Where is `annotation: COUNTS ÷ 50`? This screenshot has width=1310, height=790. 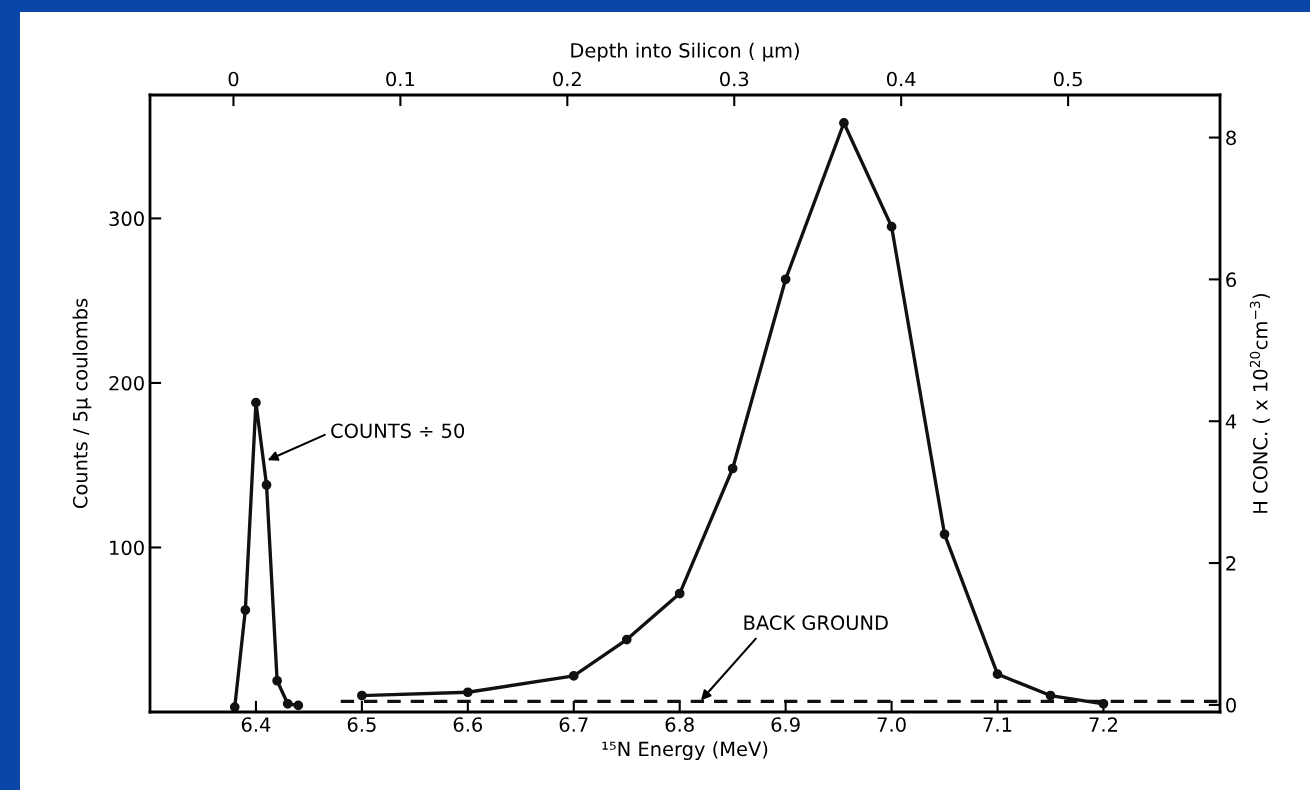 annotation: COUNTS ÷ 50 is located at coordinates (398, 431).